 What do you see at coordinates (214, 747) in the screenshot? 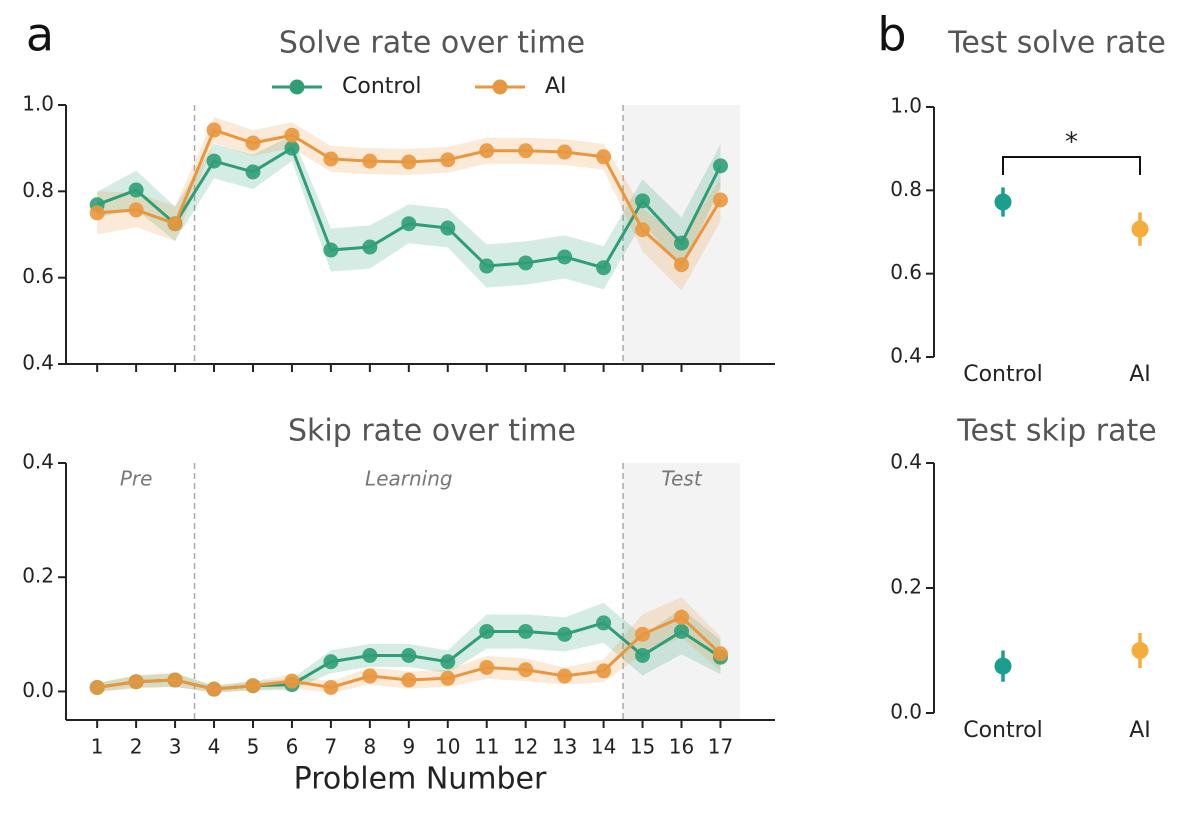
I see `x-tick-label: 4` at bounding box center [214, 747].